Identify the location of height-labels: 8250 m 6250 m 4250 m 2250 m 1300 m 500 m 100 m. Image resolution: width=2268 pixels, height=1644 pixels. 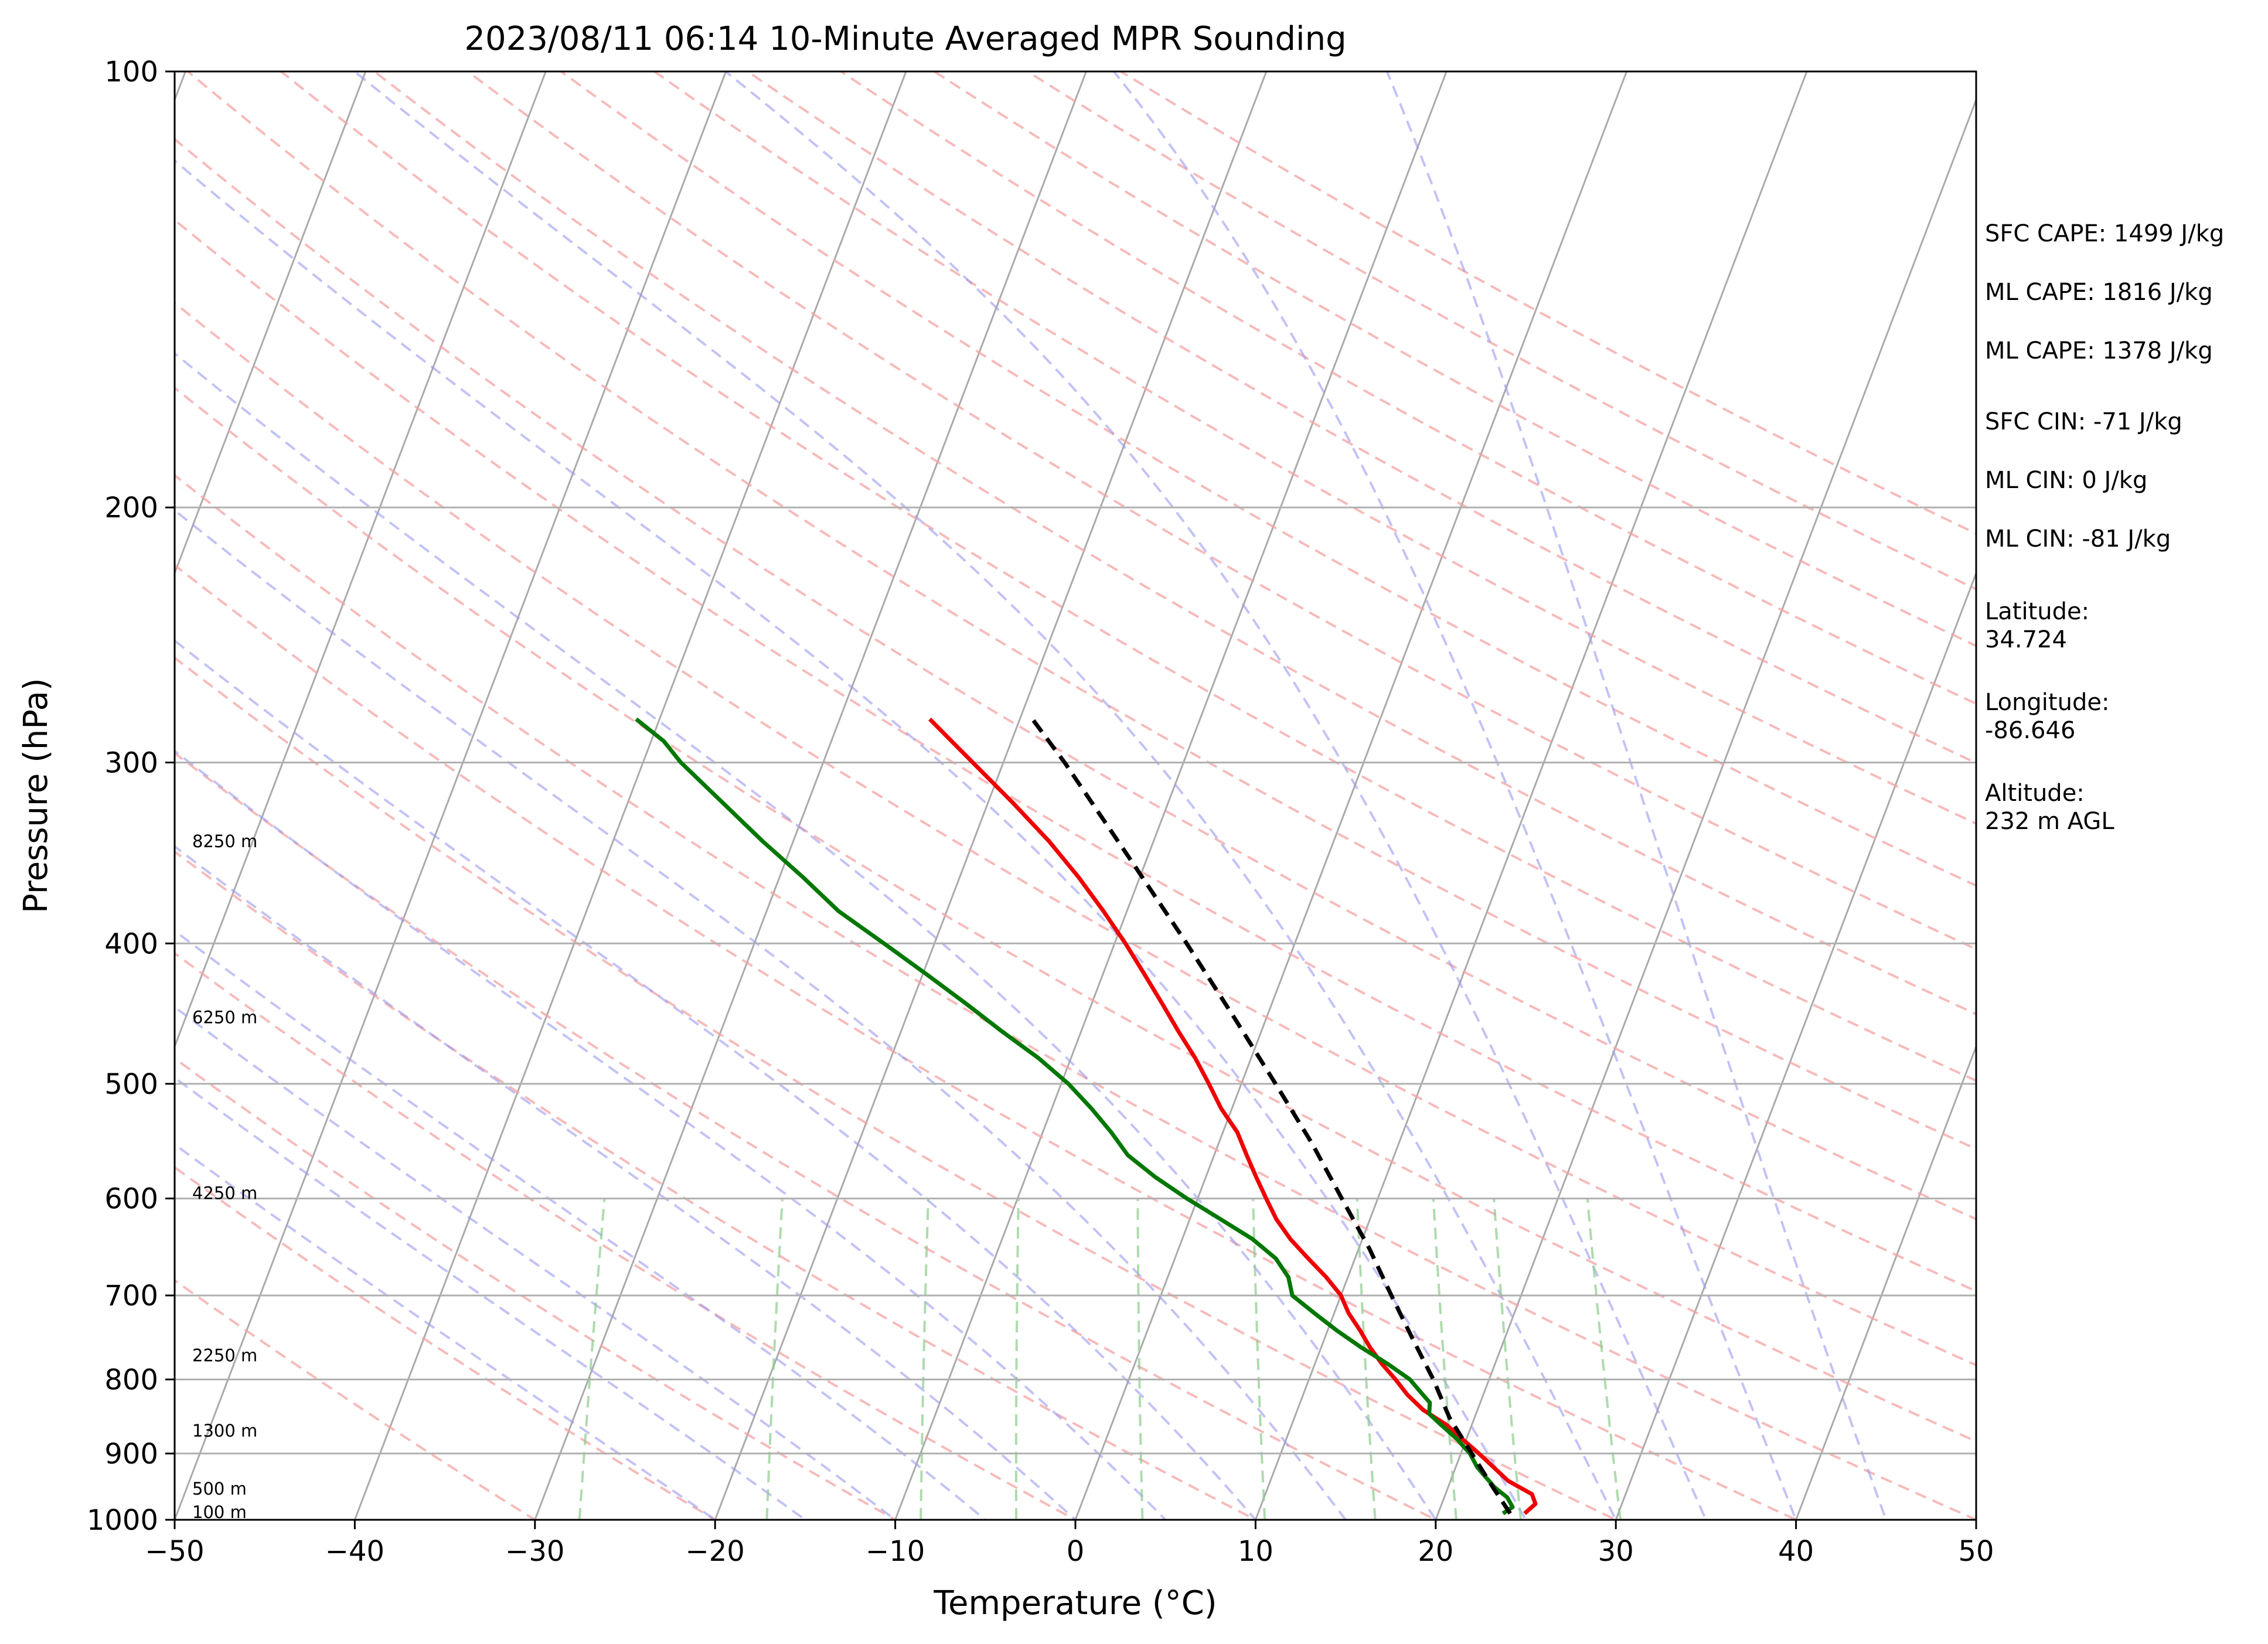
(224, 1176).